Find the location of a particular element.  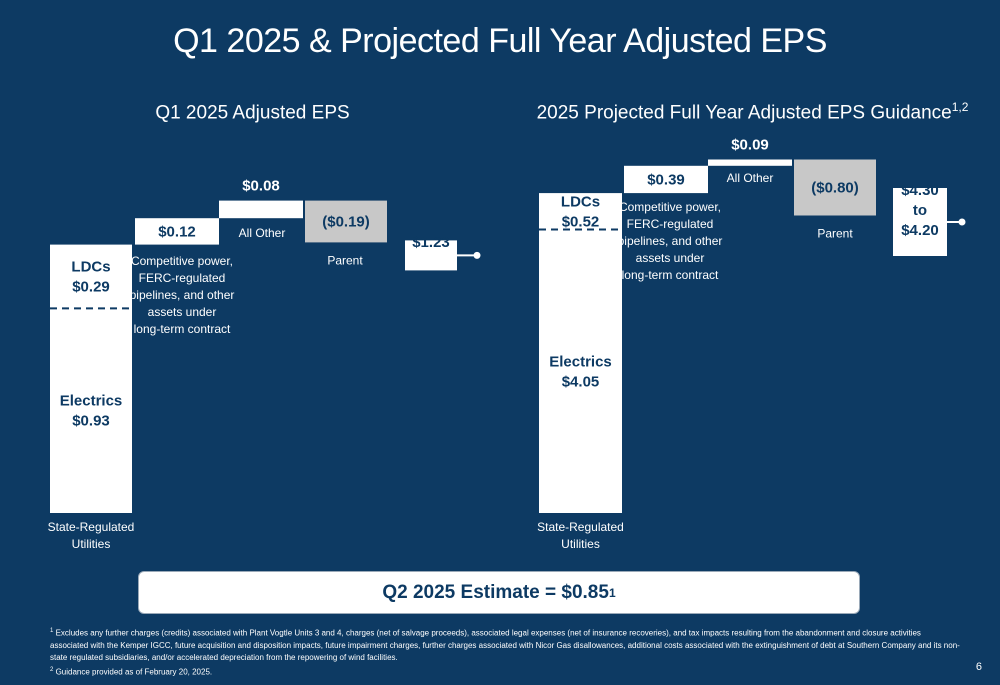

fy-label-ldcs: LDCs is located at coordinates (580, 201).